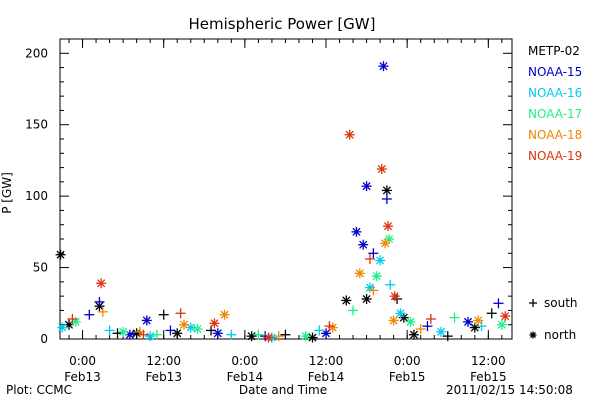  Describe the element at coordinates (555, 72) in the screenshot. I see `legend-entry: NOAA-15` at that location.